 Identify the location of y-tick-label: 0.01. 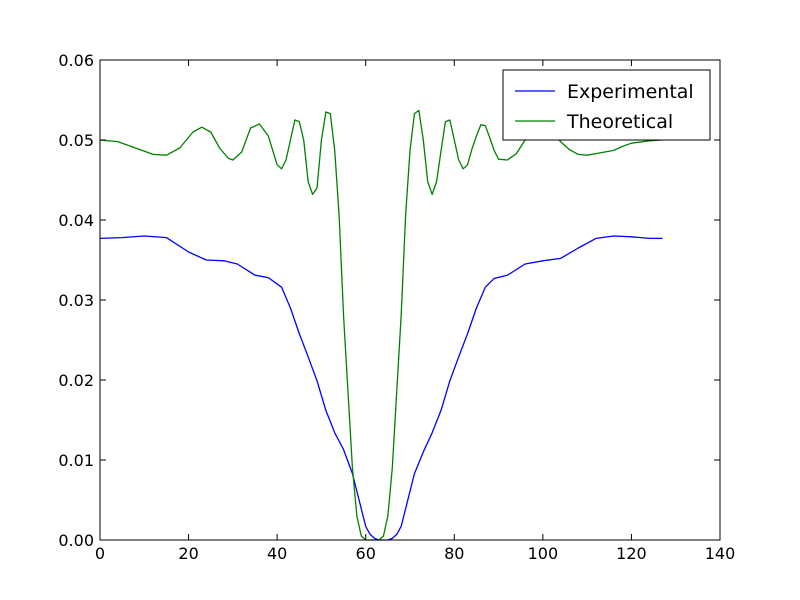
(76, 460).